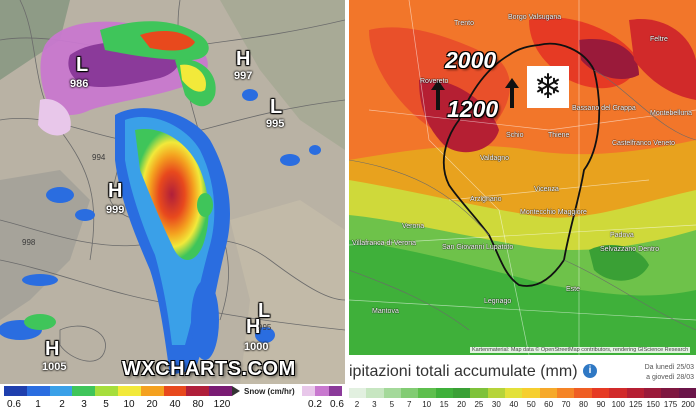  Describe the element at coordinates (434, 81) in the screenshot. I see `city-label: Rovereto` at that location.